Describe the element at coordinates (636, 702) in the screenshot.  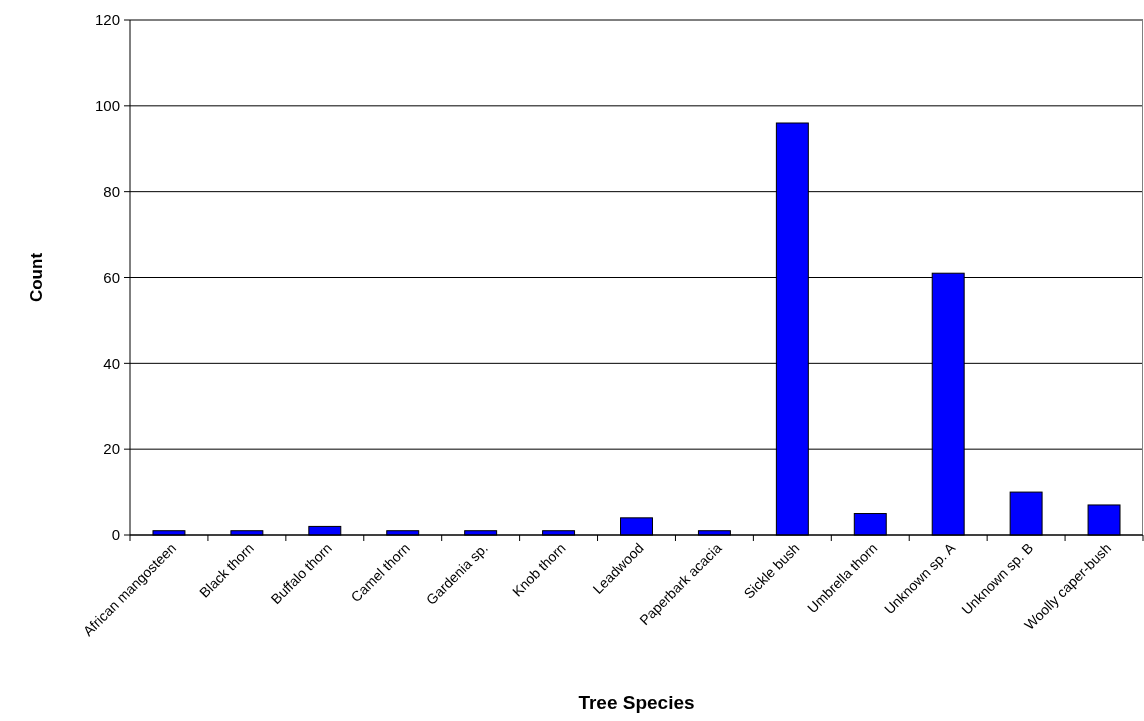
I see `x-axis-title: Tree Species` at that location.